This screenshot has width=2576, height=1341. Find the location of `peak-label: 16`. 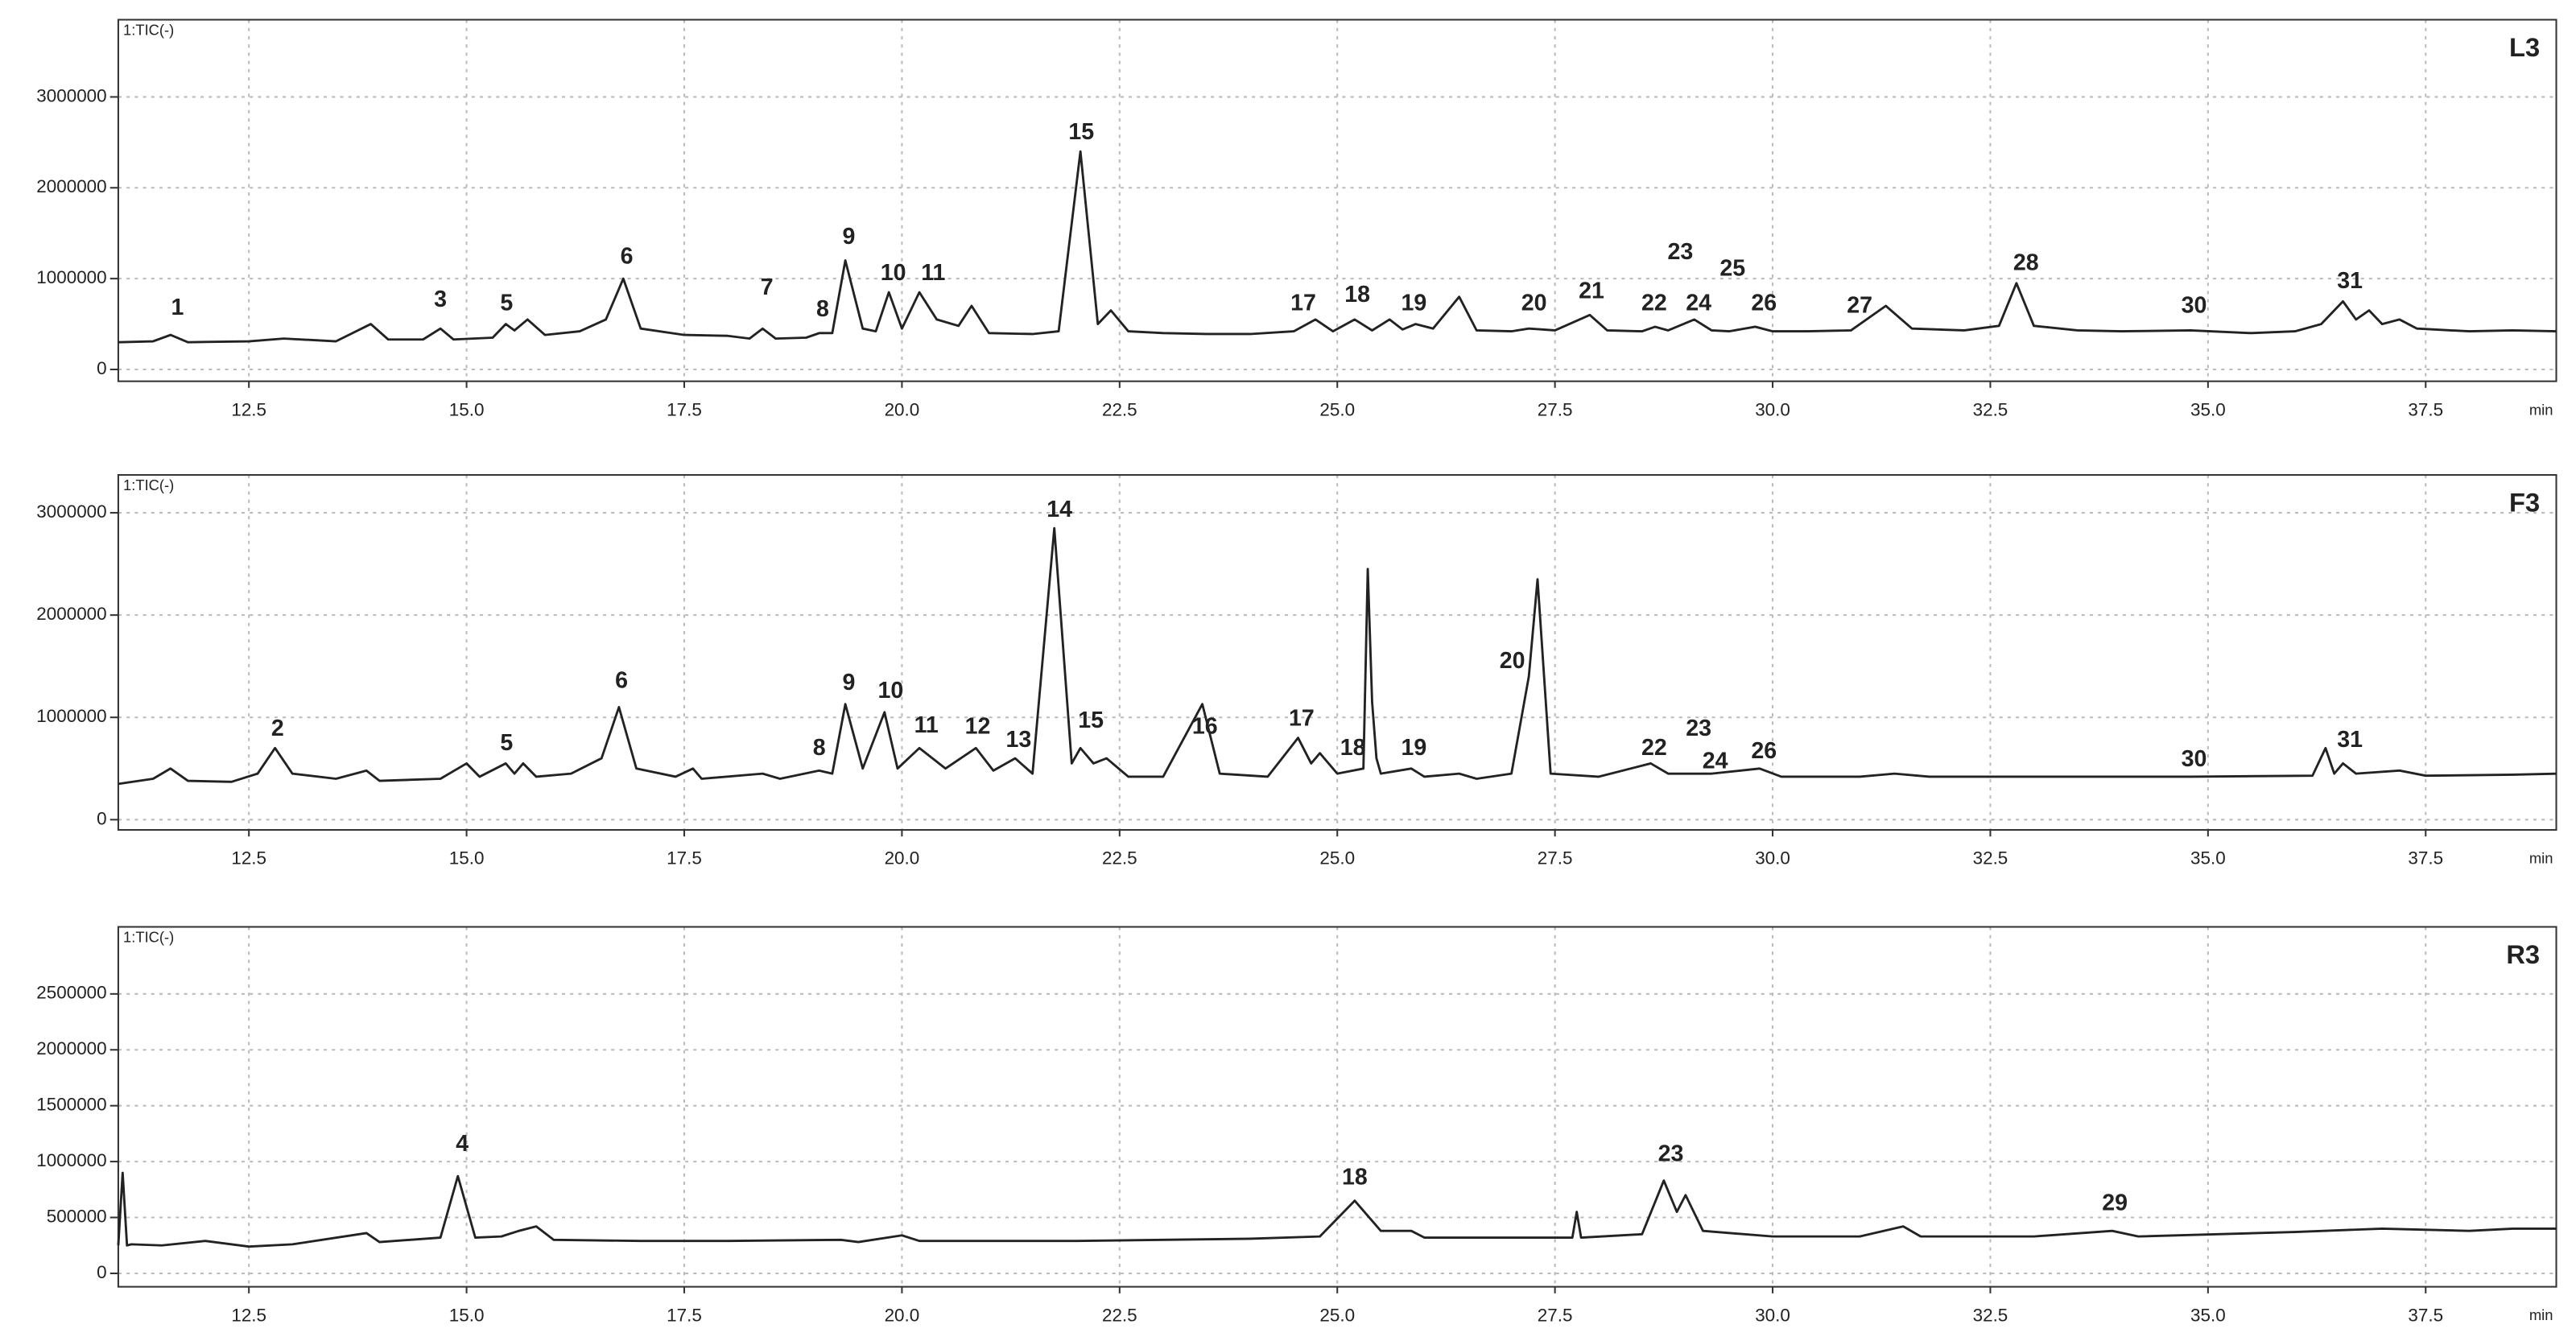

peak-label: 16 is located at coordinates (1205, 726).